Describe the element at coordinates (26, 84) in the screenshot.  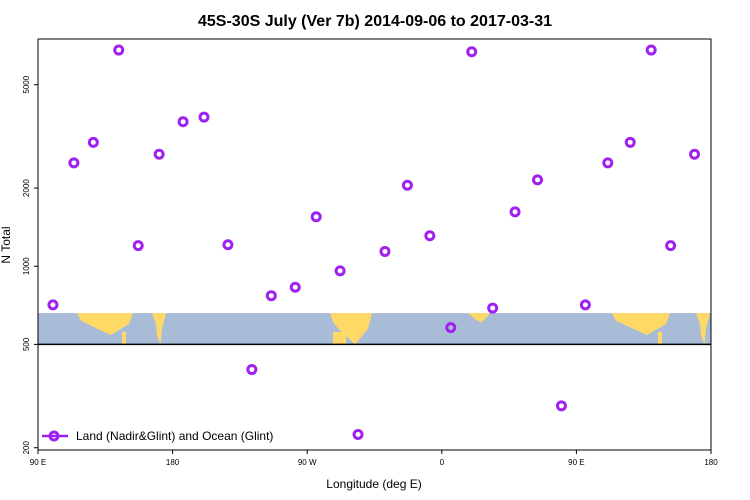
I see `y-tick-label: 5000` at that location.